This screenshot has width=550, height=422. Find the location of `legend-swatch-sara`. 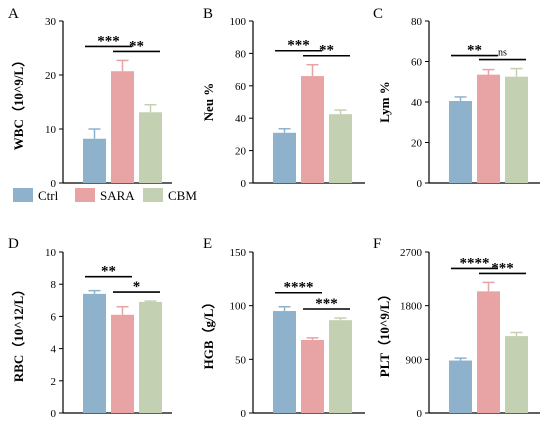

legend-swatch-sara is located at coordinates (85, 195).